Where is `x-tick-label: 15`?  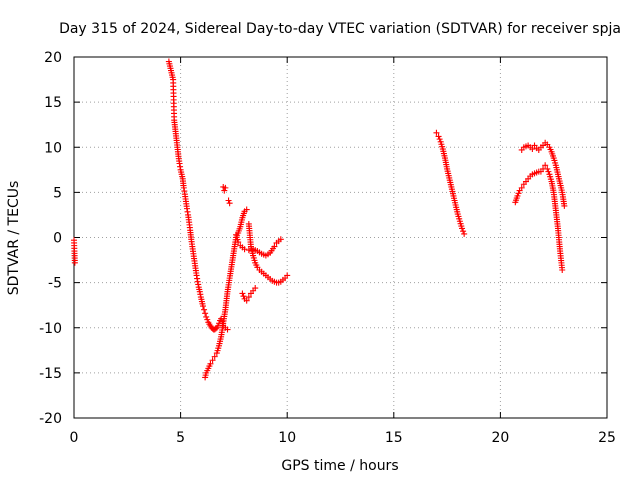 x-tick-label: 15 is located at coordinates (394, 438).